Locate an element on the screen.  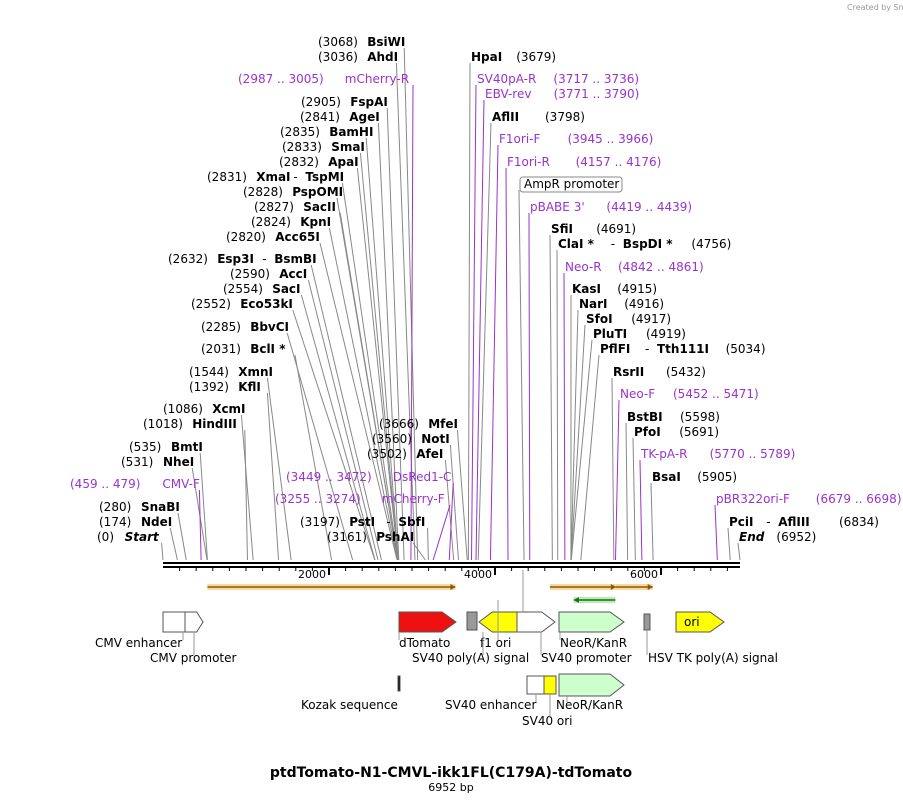
leader-pfoi is located at coordinates (634, 499).